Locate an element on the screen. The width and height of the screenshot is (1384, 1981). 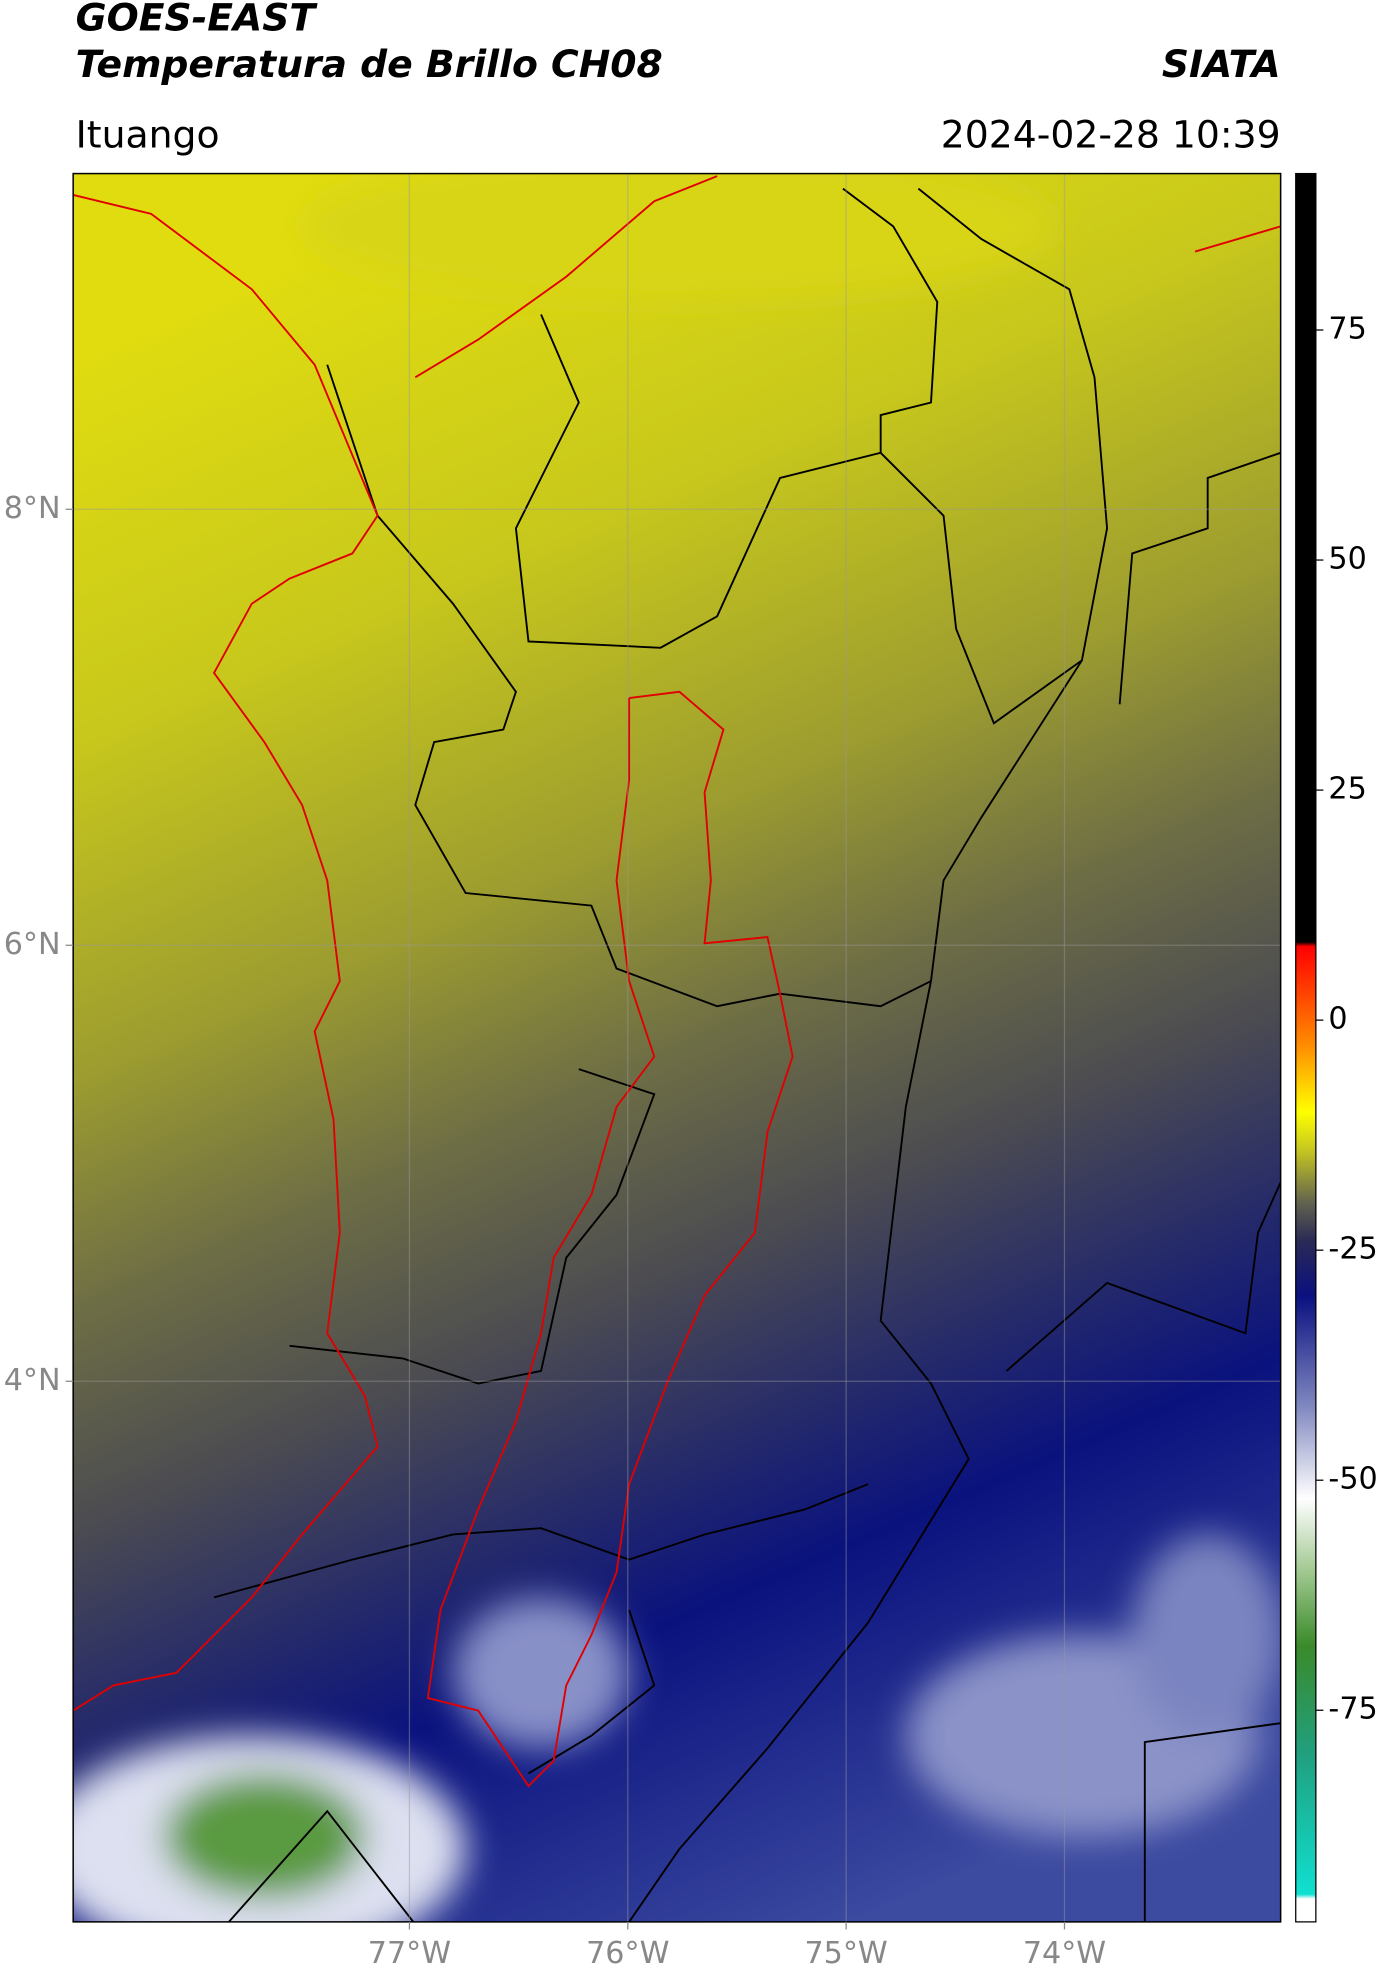
y-tick-label: 6°N is located at coordinates (32, 944).